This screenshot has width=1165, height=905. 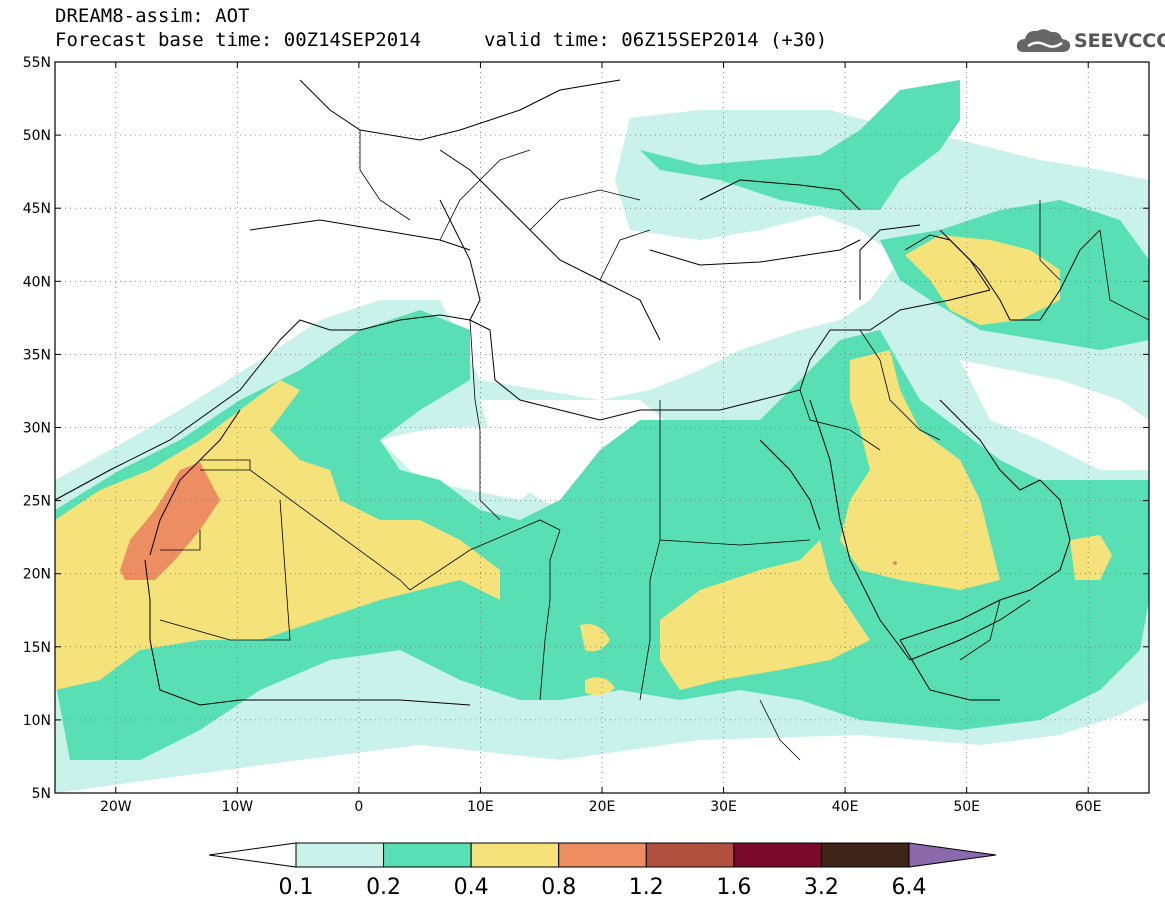 I want to click on lat-tick-label: 5N, so click(x=41, y=794).